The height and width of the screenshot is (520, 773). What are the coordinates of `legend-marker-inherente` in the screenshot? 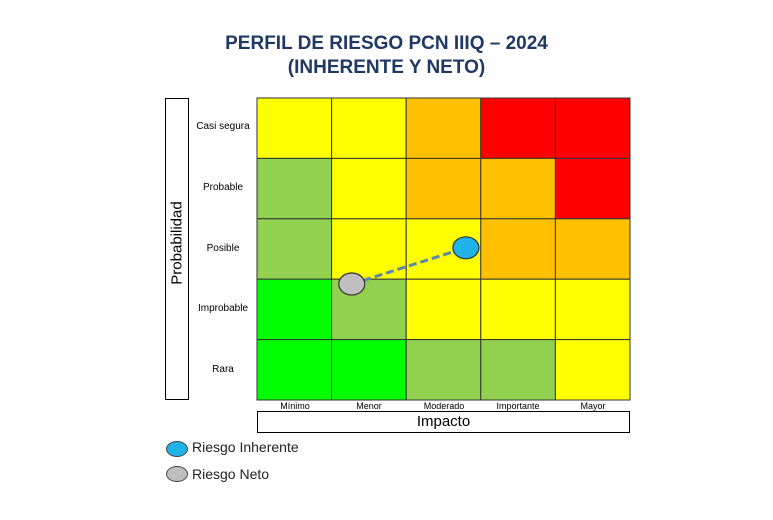 It's located at (177, 449).